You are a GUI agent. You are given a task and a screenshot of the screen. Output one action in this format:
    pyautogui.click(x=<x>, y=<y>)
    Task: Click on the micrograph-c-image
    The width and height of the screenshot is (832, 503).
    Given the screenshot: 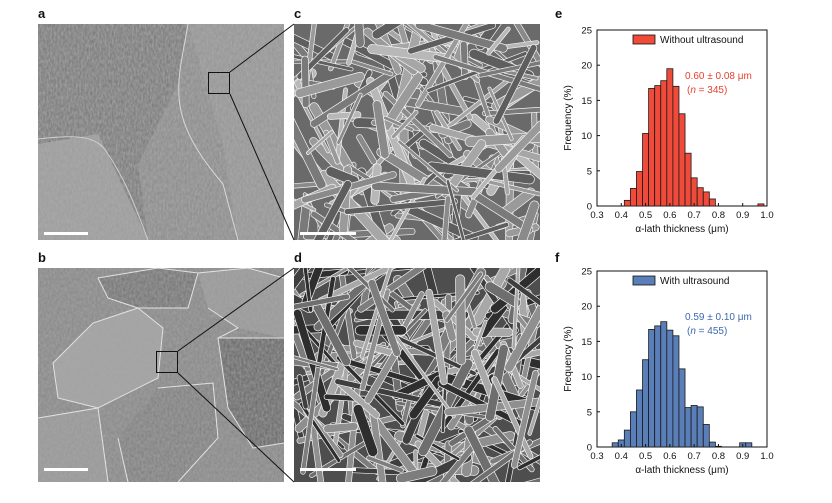 What is the action you would take?
    pyautogui.click(x=417, y=132)
    